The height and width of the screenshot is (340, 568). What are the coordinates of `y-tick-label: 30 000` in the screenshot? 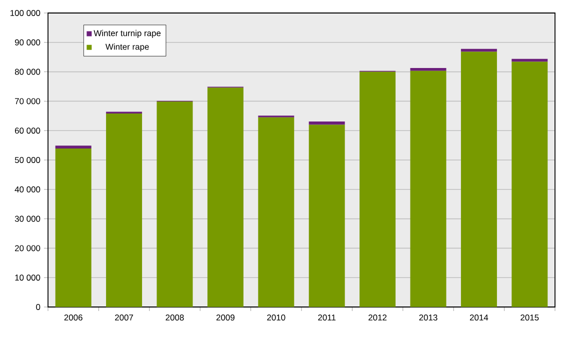 It's located at (27, 219).